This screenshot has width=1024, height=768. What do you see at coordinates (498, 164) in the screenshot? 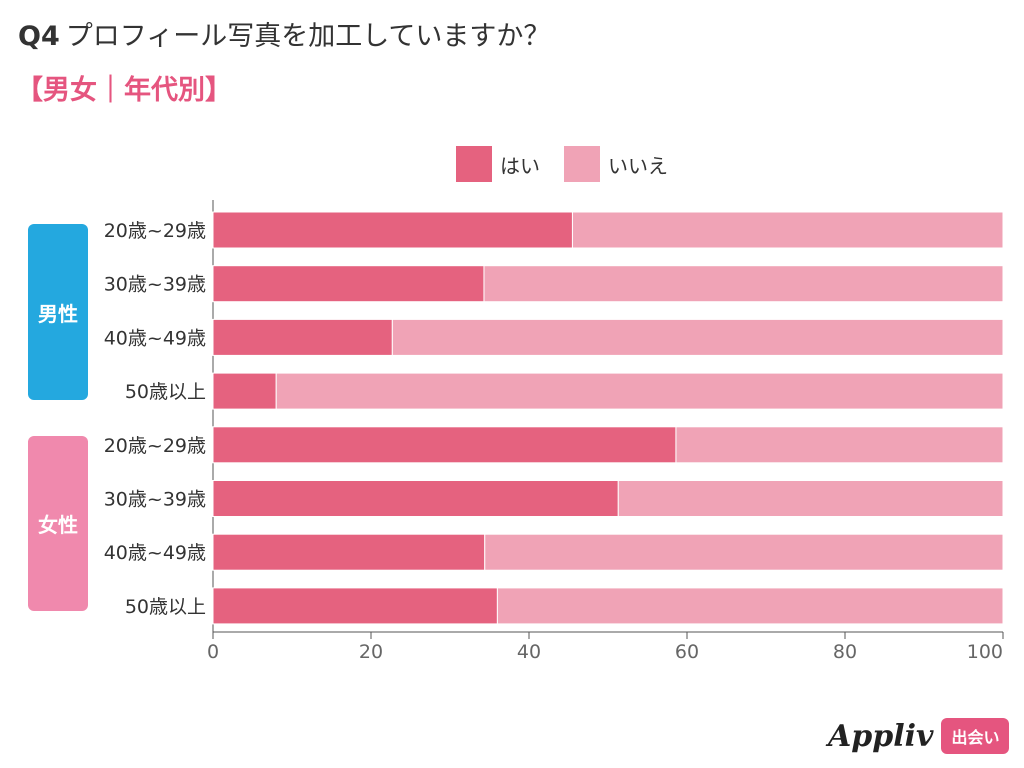
I see `legend-item-yes: はい` at bounding box center [498, 164].